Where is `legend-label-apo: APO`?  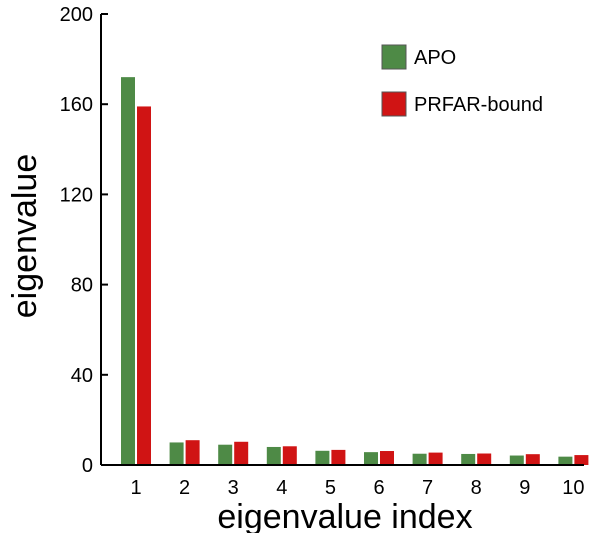 legend-label-apo: APO is located at coordinates (435, 58).